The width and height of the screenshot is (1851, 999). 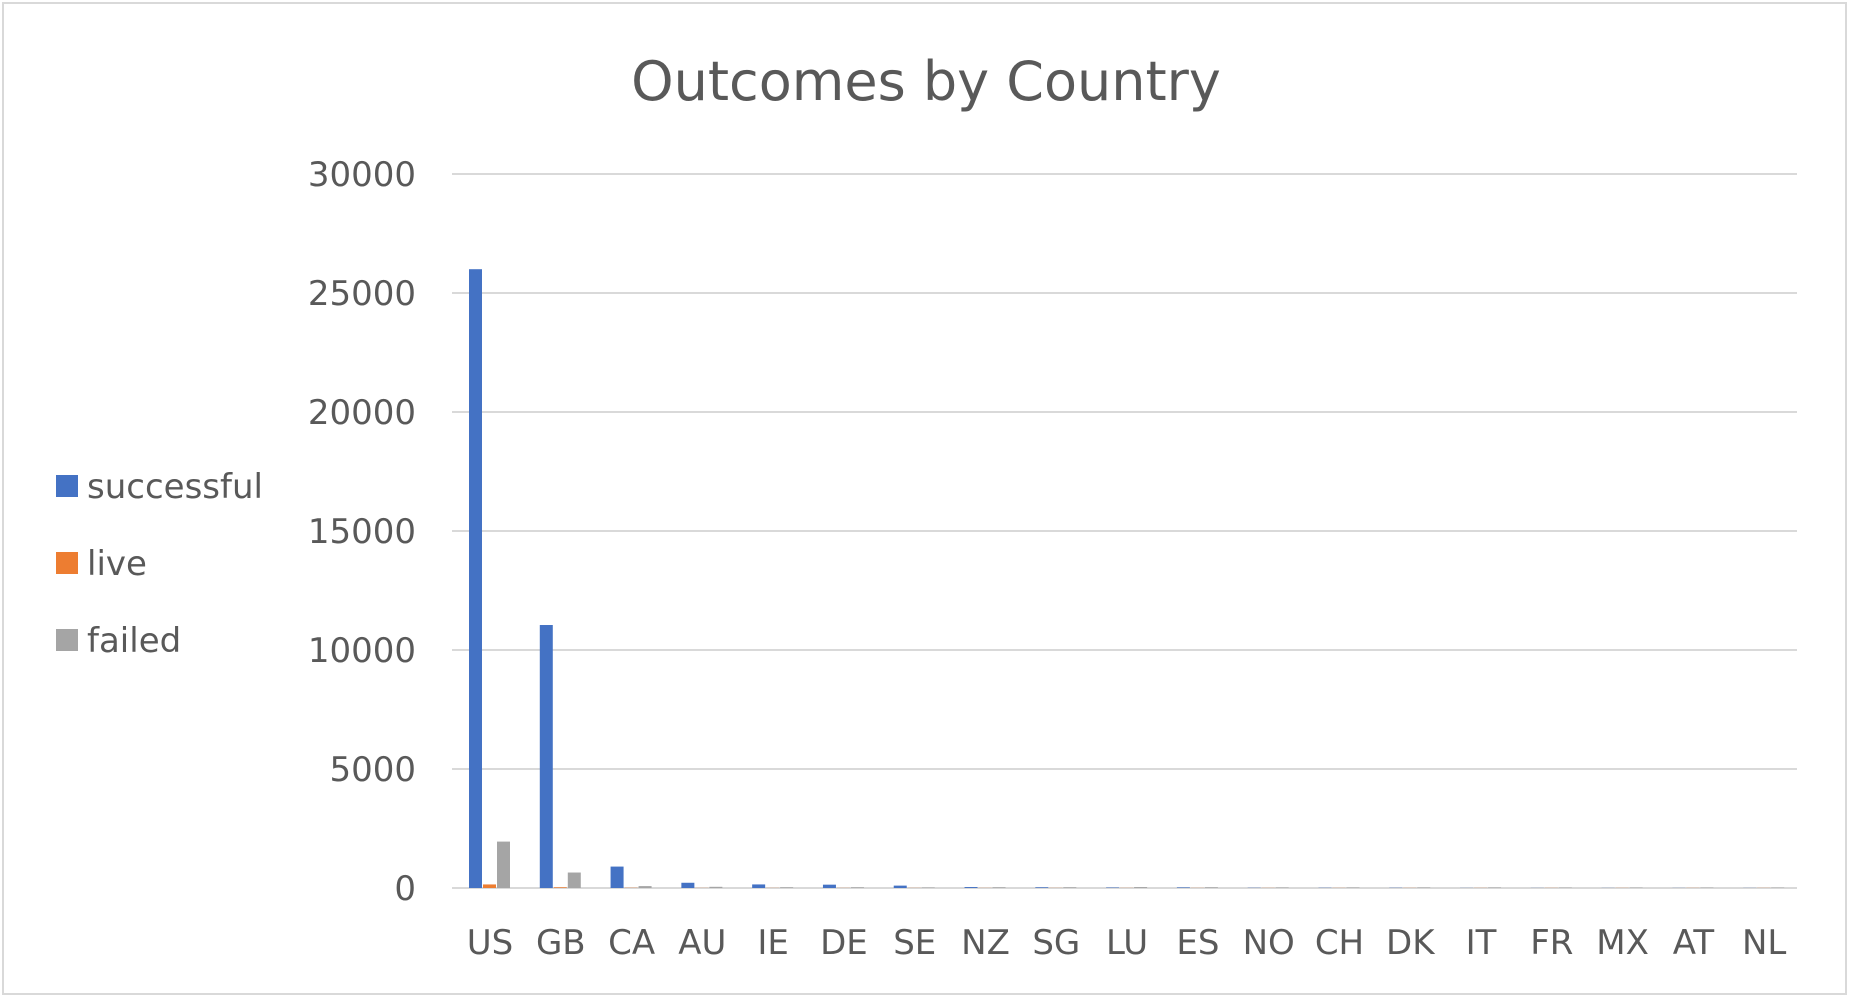 I want to click on bar-successful-es, so click(x=1183, y=887).